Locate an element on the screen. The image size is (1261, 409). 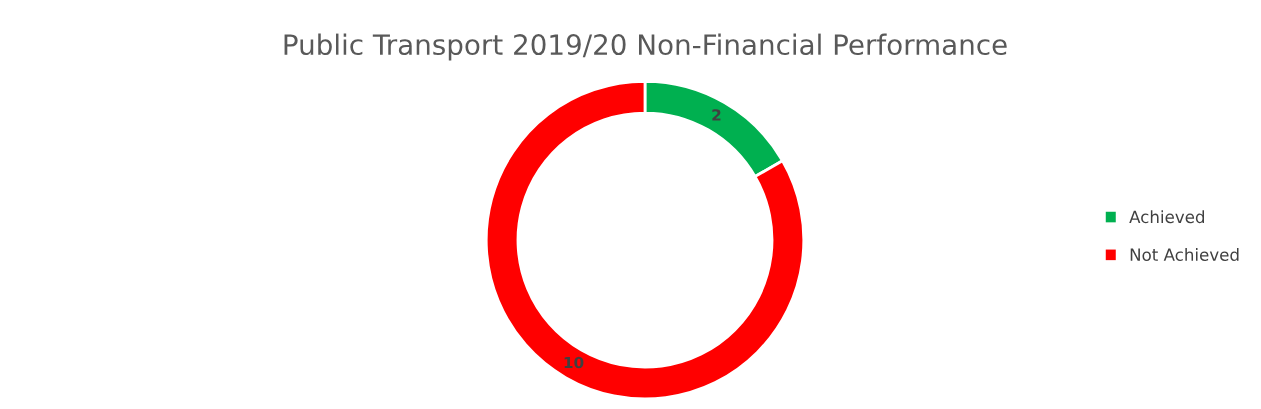
data-label: 2 is located at coordinates (716, 115).